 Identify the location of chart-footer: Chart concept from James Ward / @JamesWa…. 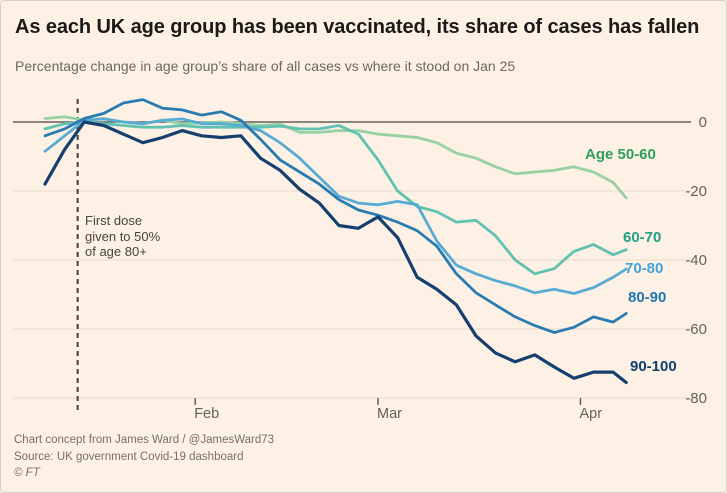
(364, 457).